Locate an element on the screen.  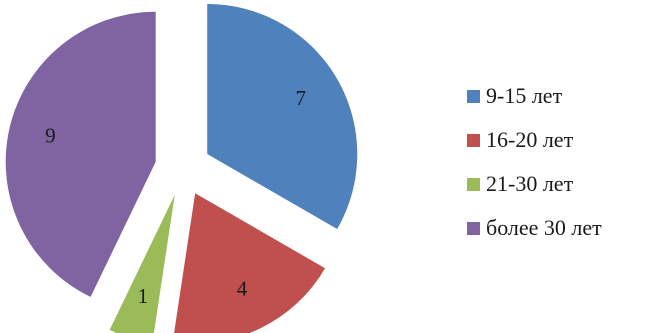
data-label-16-20: 4 is located at coordinates (242, 288).